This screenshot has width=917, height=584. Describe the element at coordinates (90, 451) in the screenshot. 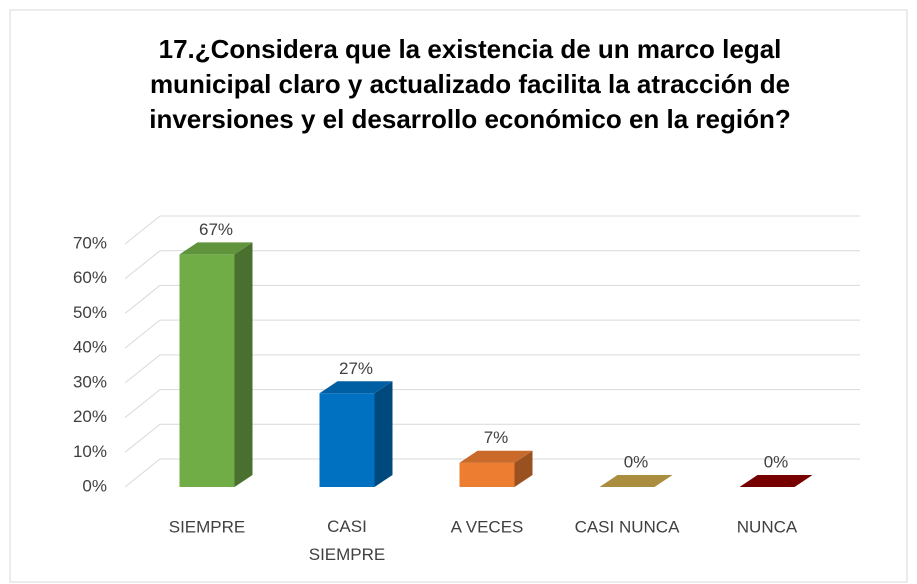

I see `y-tick-label: 10%` at that location.